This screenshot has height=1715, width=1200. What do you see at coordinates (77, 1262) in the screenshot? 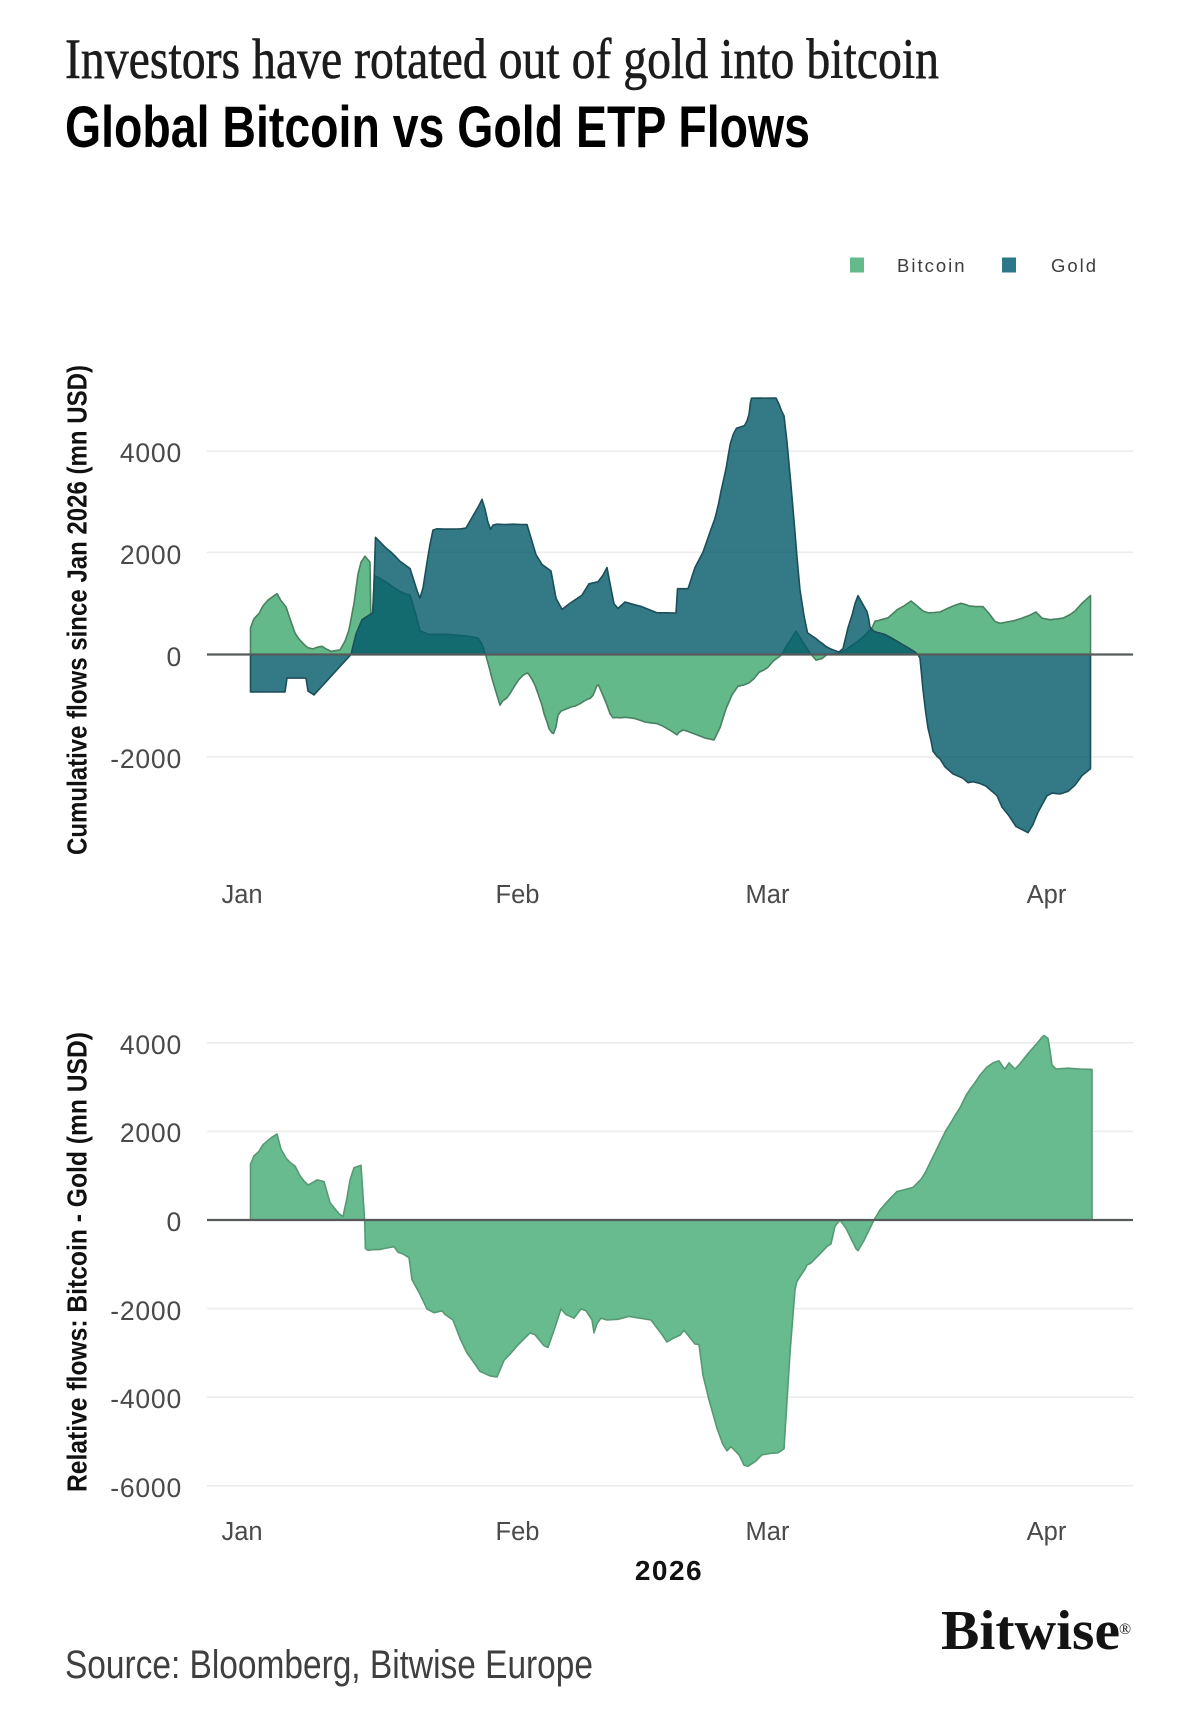
I see `svg-text:Relative flows: Bitcoin - Gold: Relative flows: Bitcoin - Gold (mn USD)` at bounding box center [77, 1262].